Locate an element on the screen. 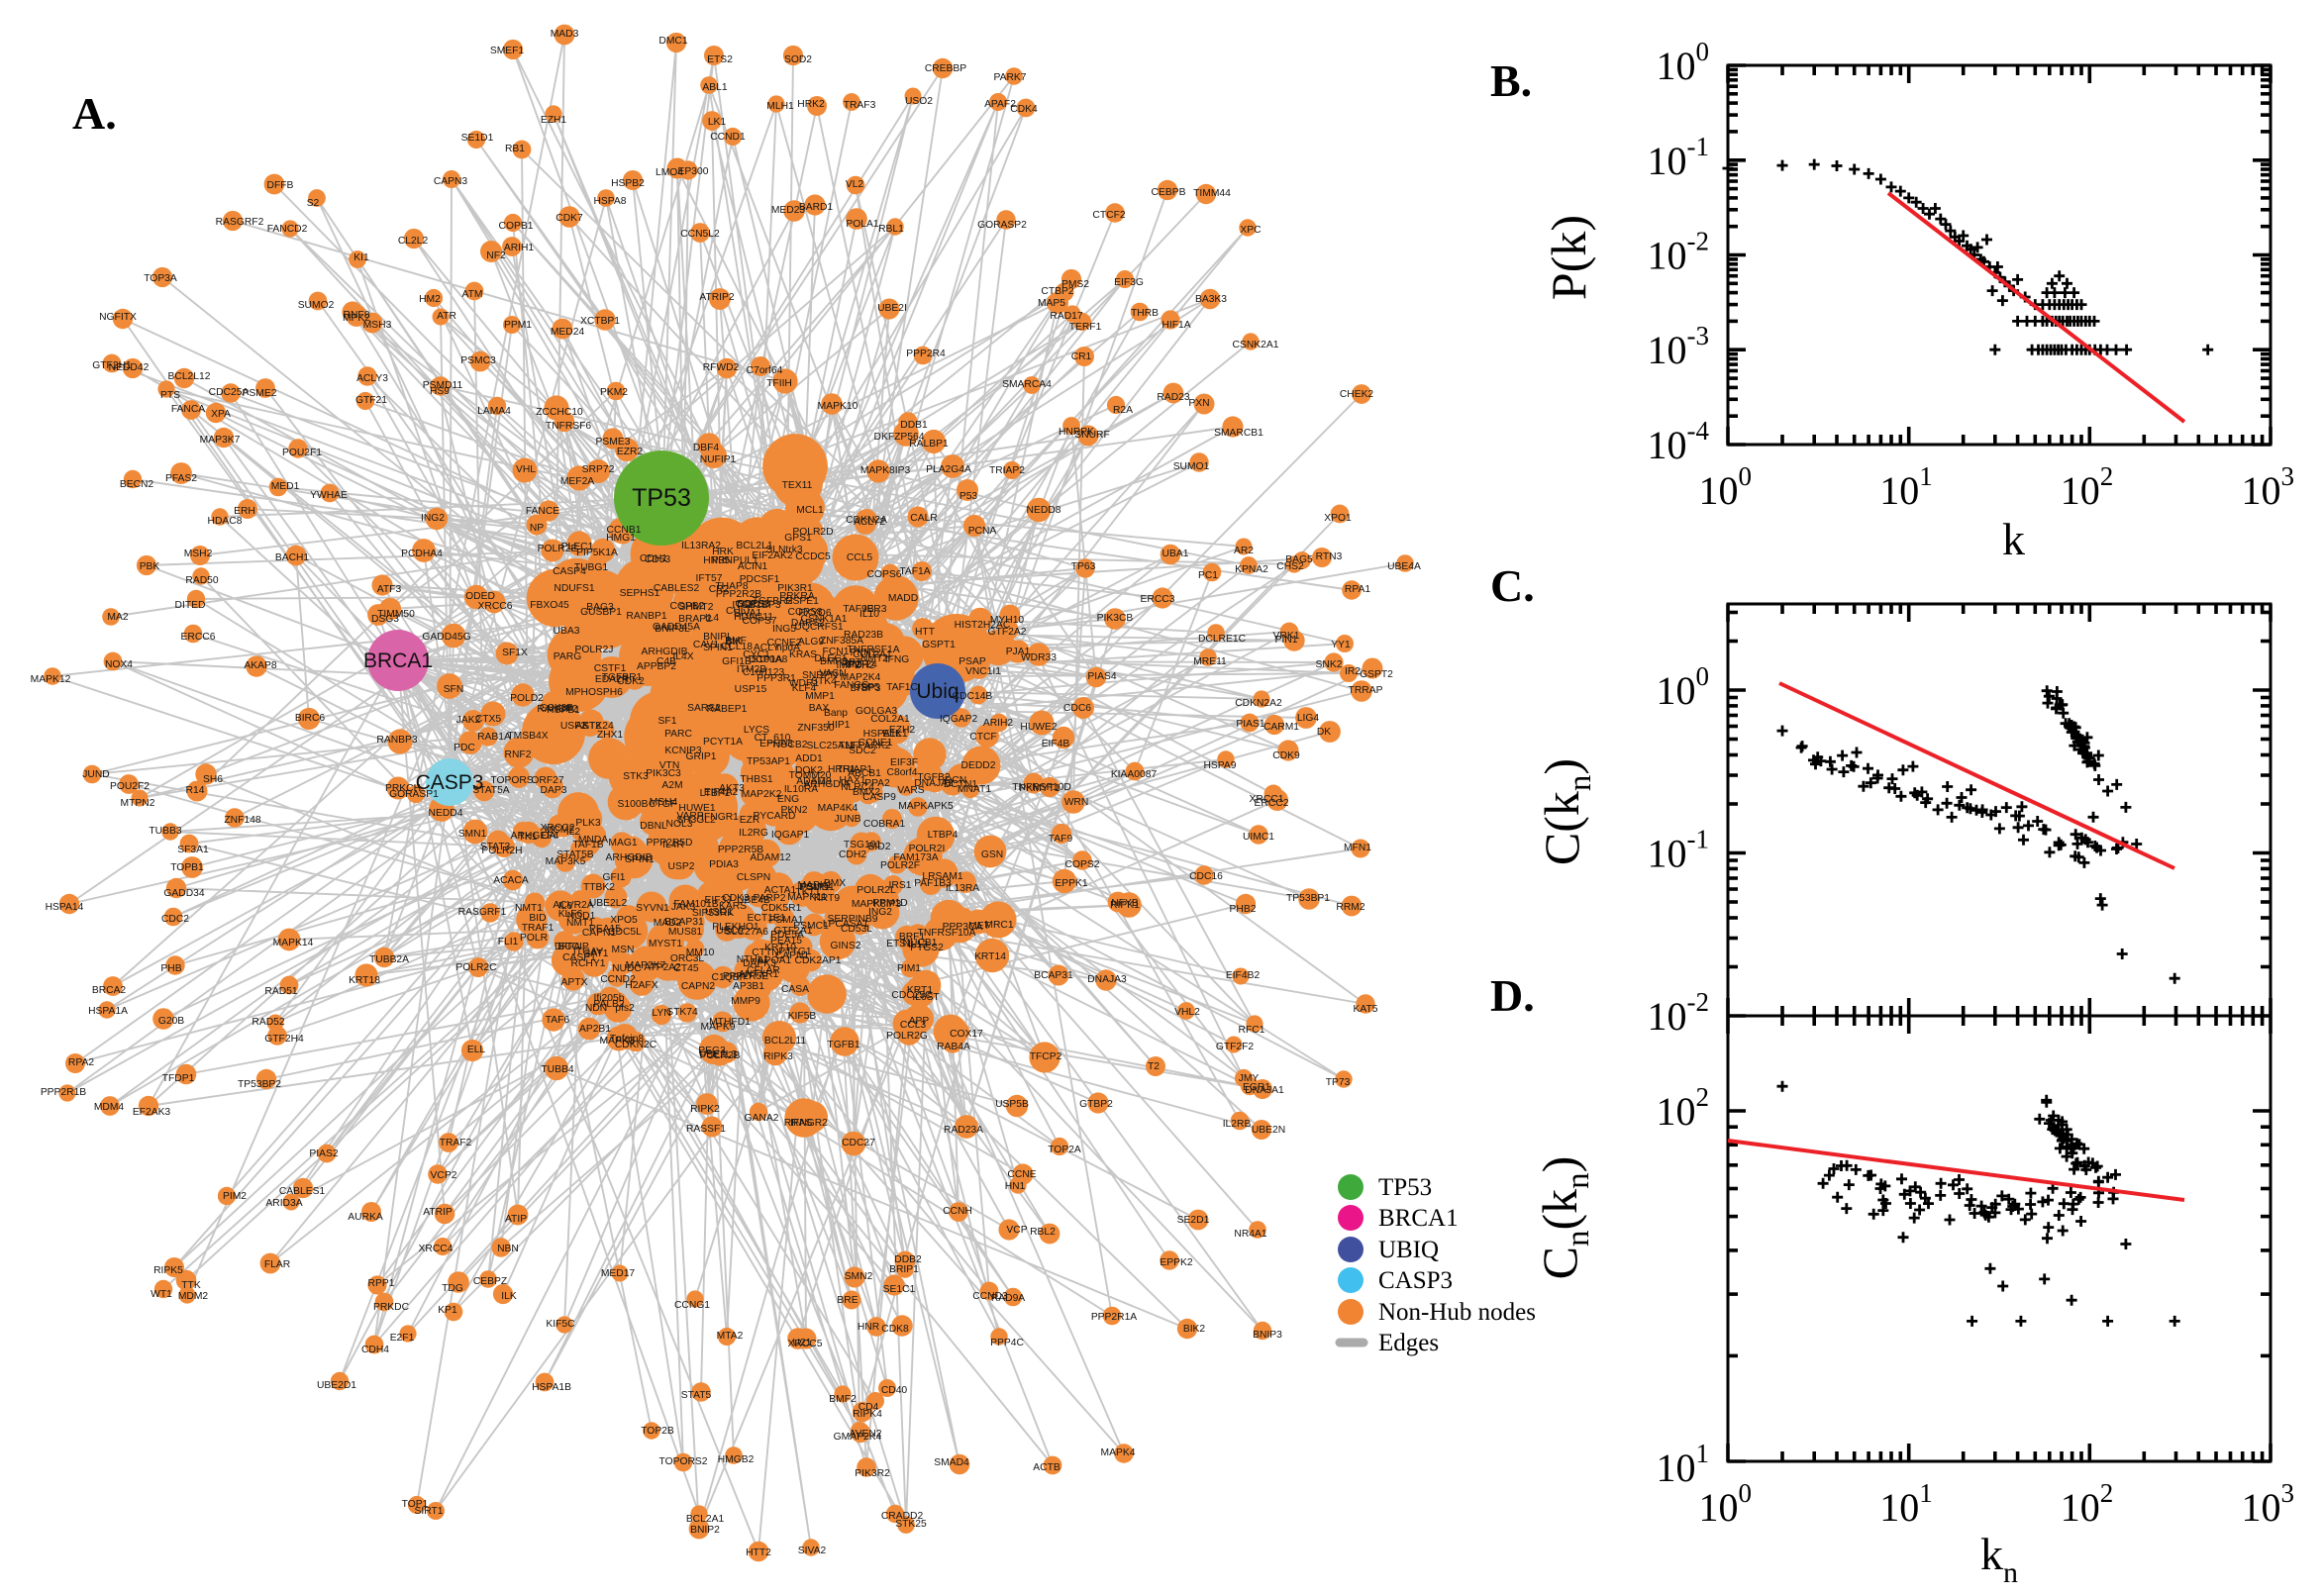 Image resolution: width=2323 pixels, height=1596 pixels. svg-text: BA3K3 is located at coordinates (1211, 299).